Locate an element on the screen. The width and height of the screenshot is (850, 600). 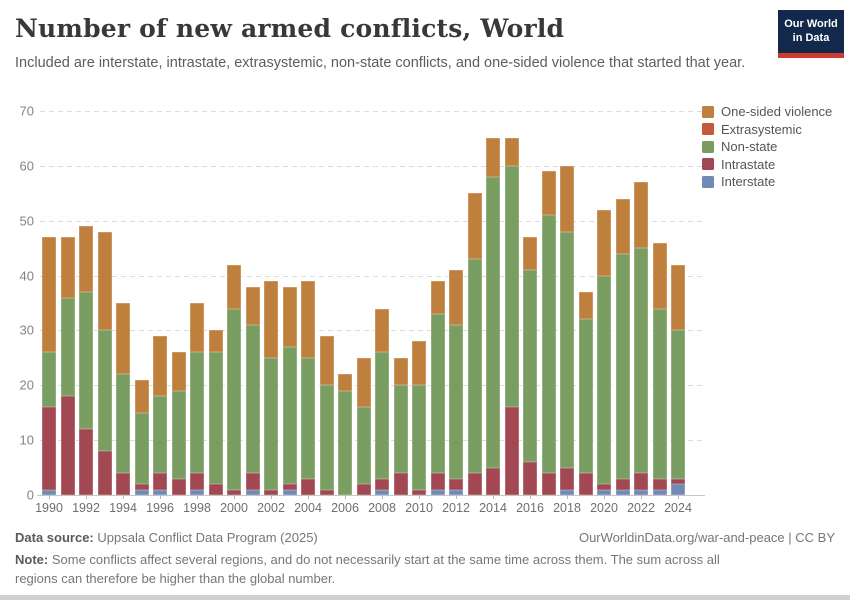
legend-item-interstate: Interstate is located at coordinates (767, 181).